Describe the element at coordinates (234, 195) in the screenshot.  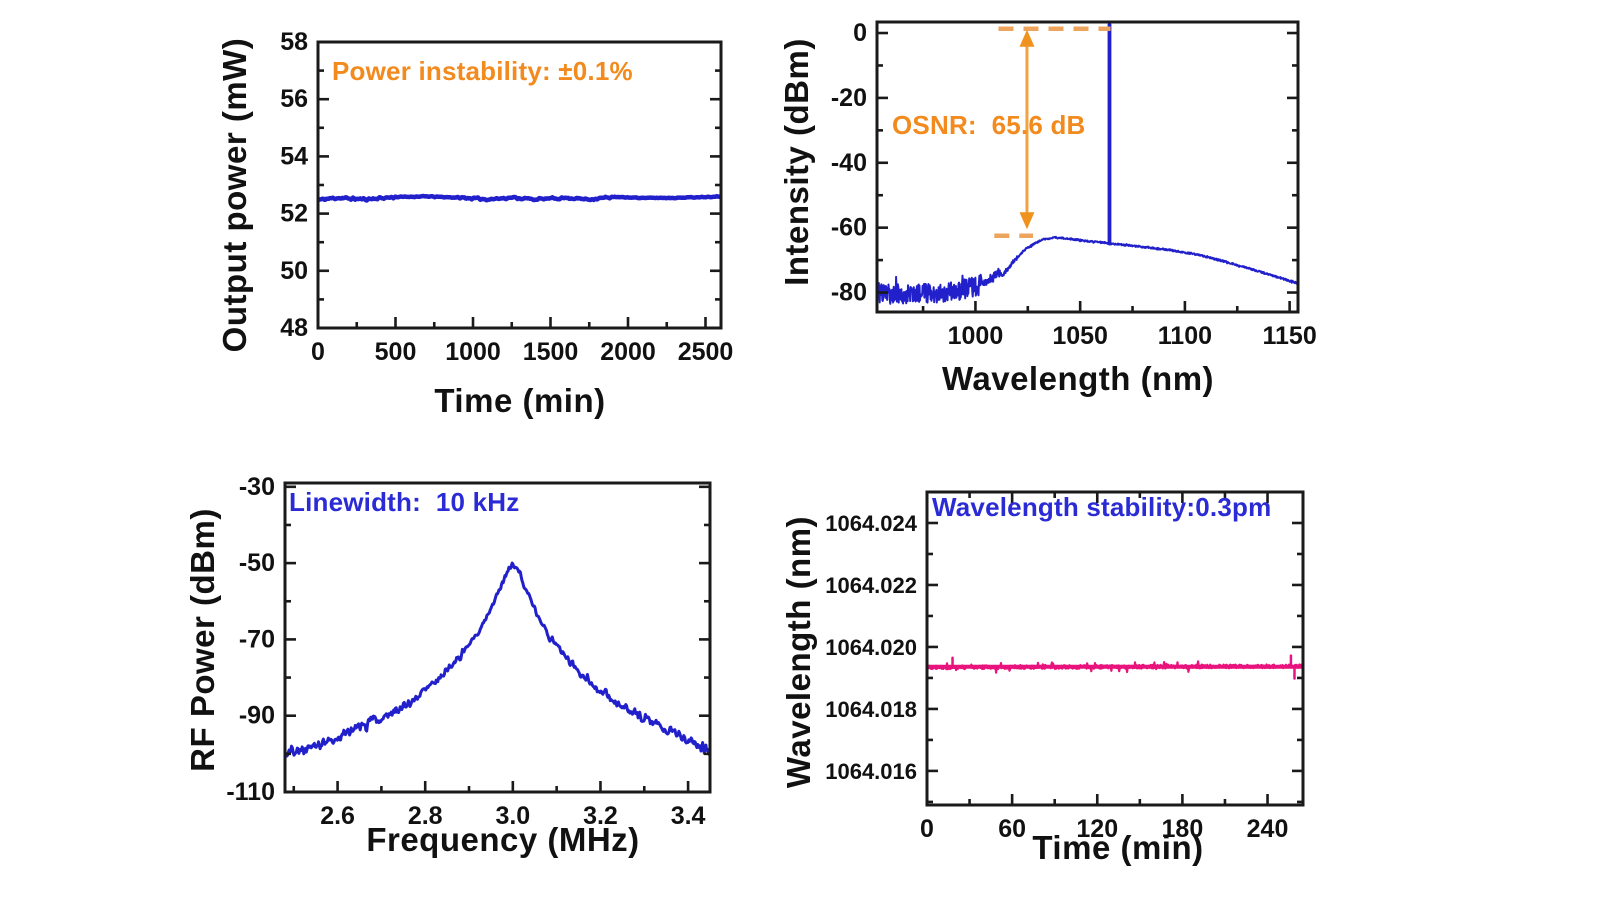
I see `output-power-y-axis-title: Output power (mW)` at that location.